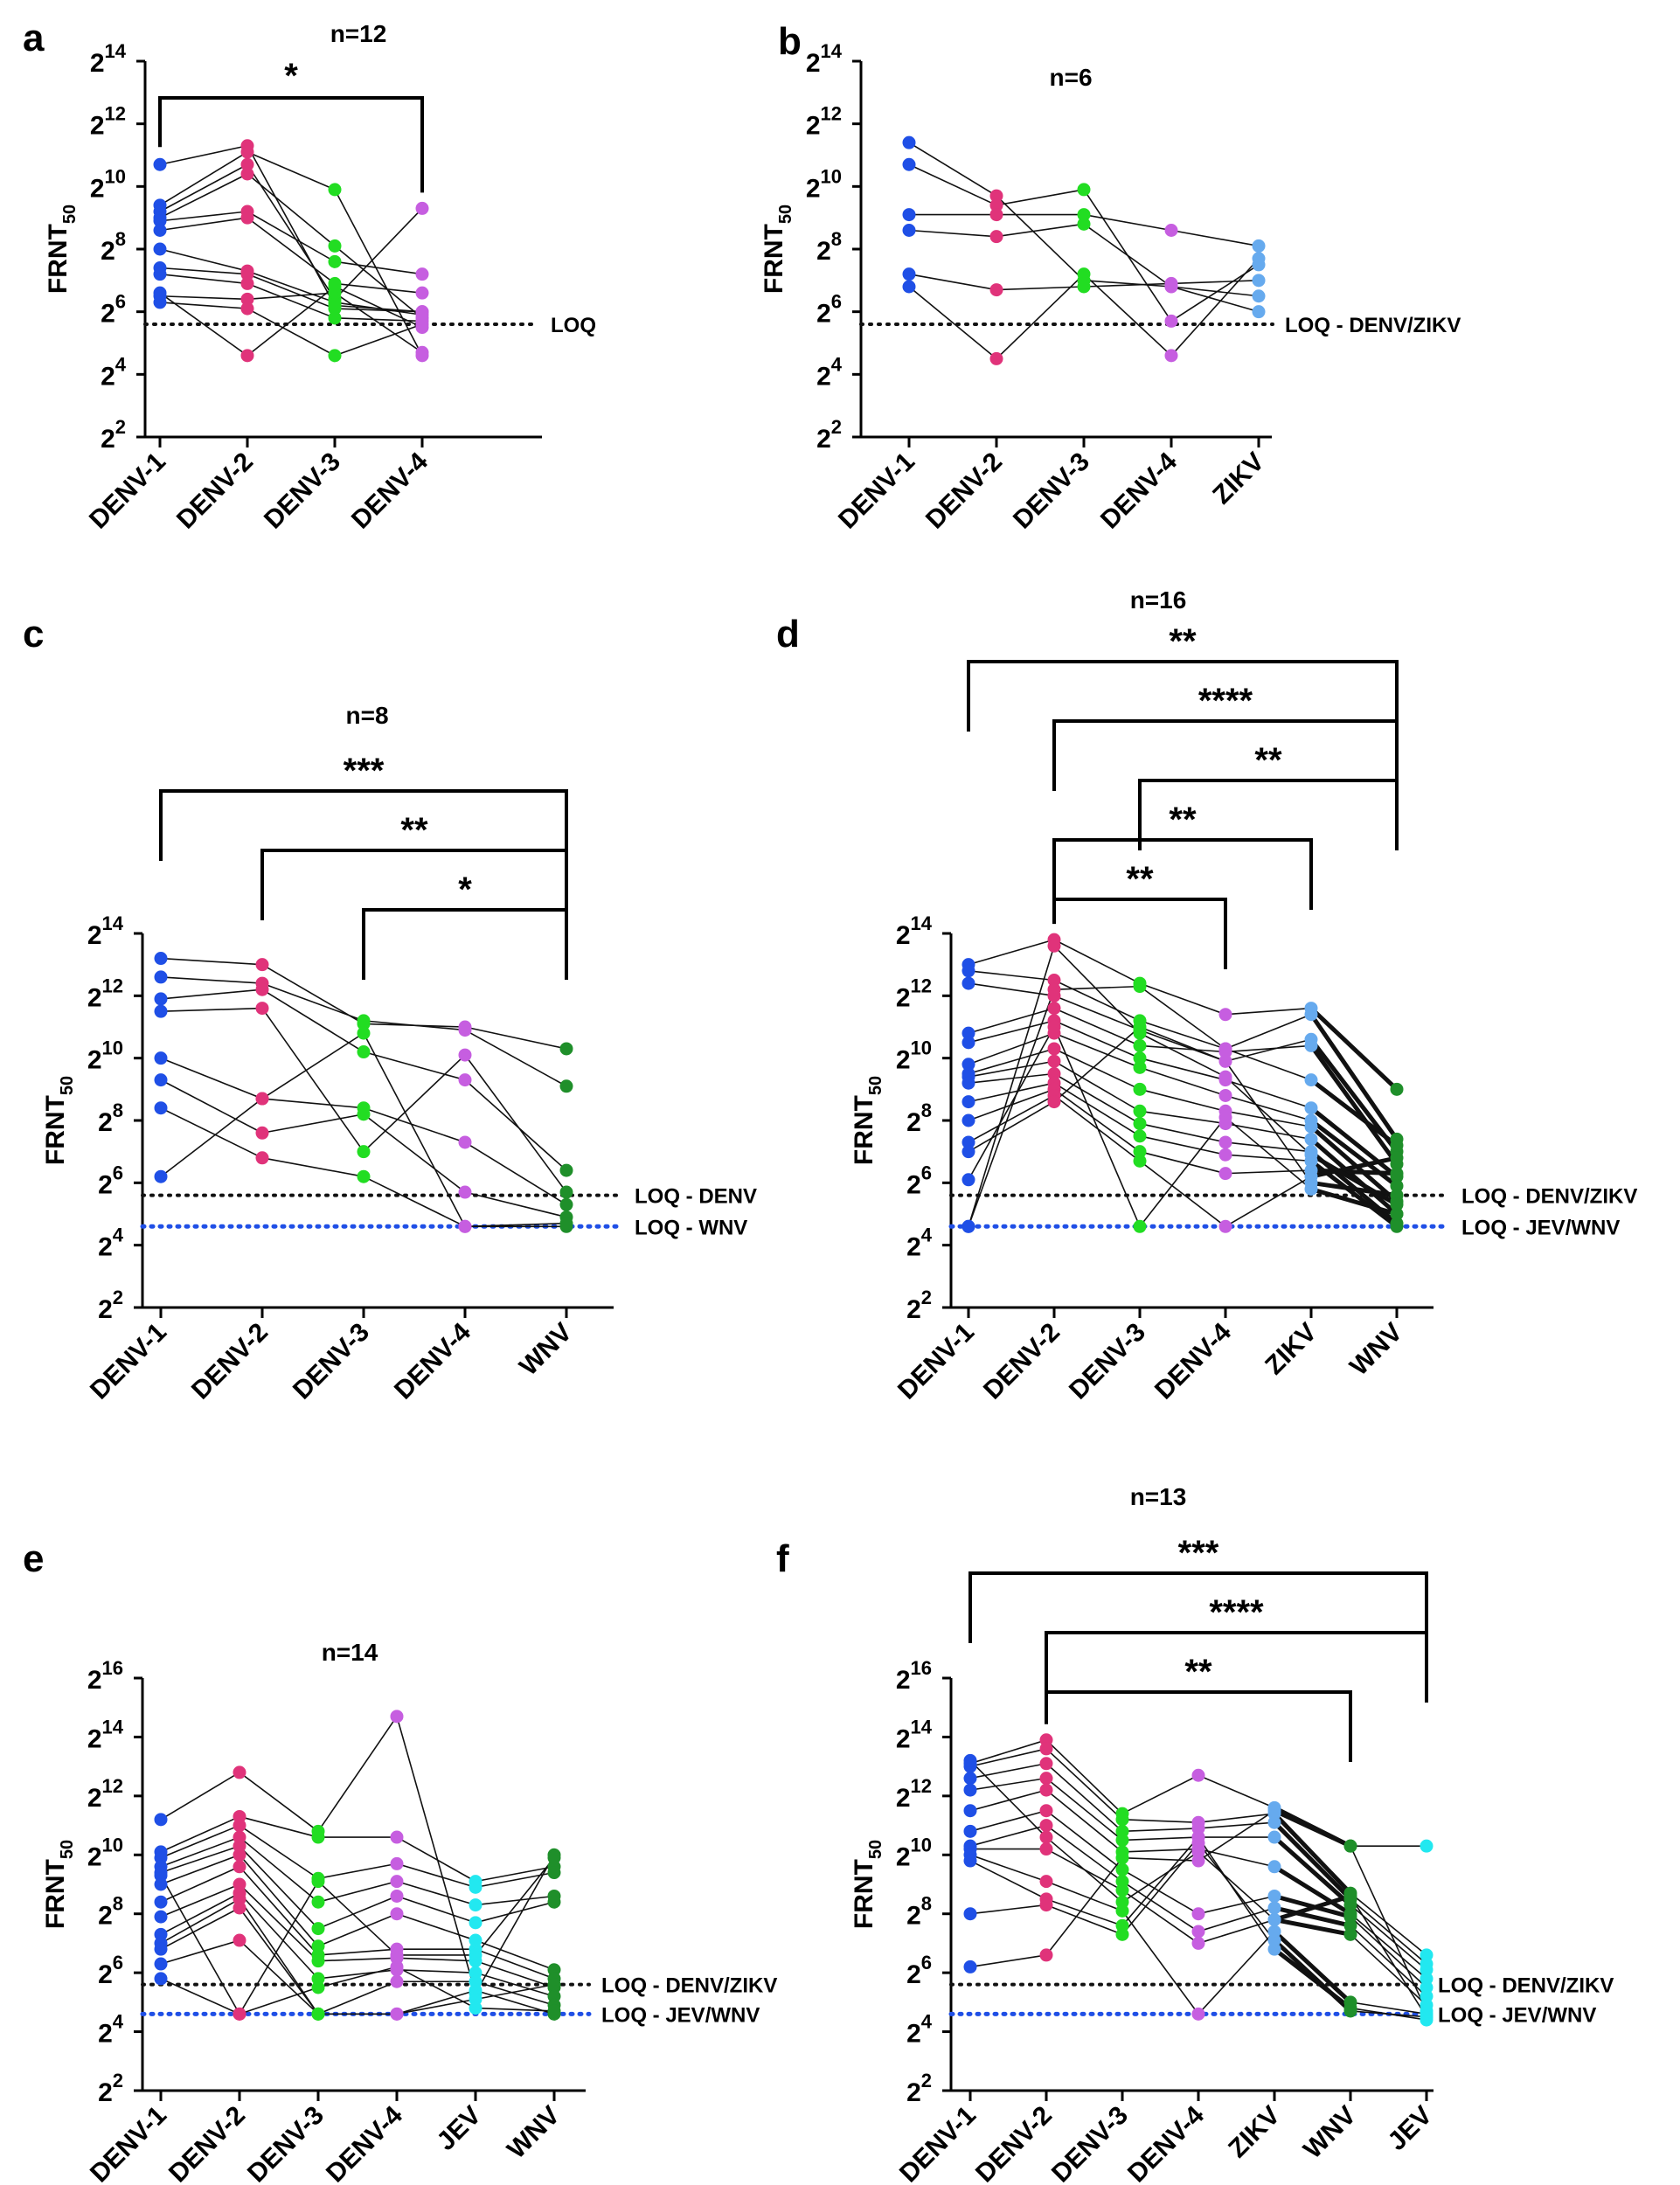 This screenshot has width=1680, height=2185. I want to click on x-tick-label: DENV-2, so click(230, 1362).